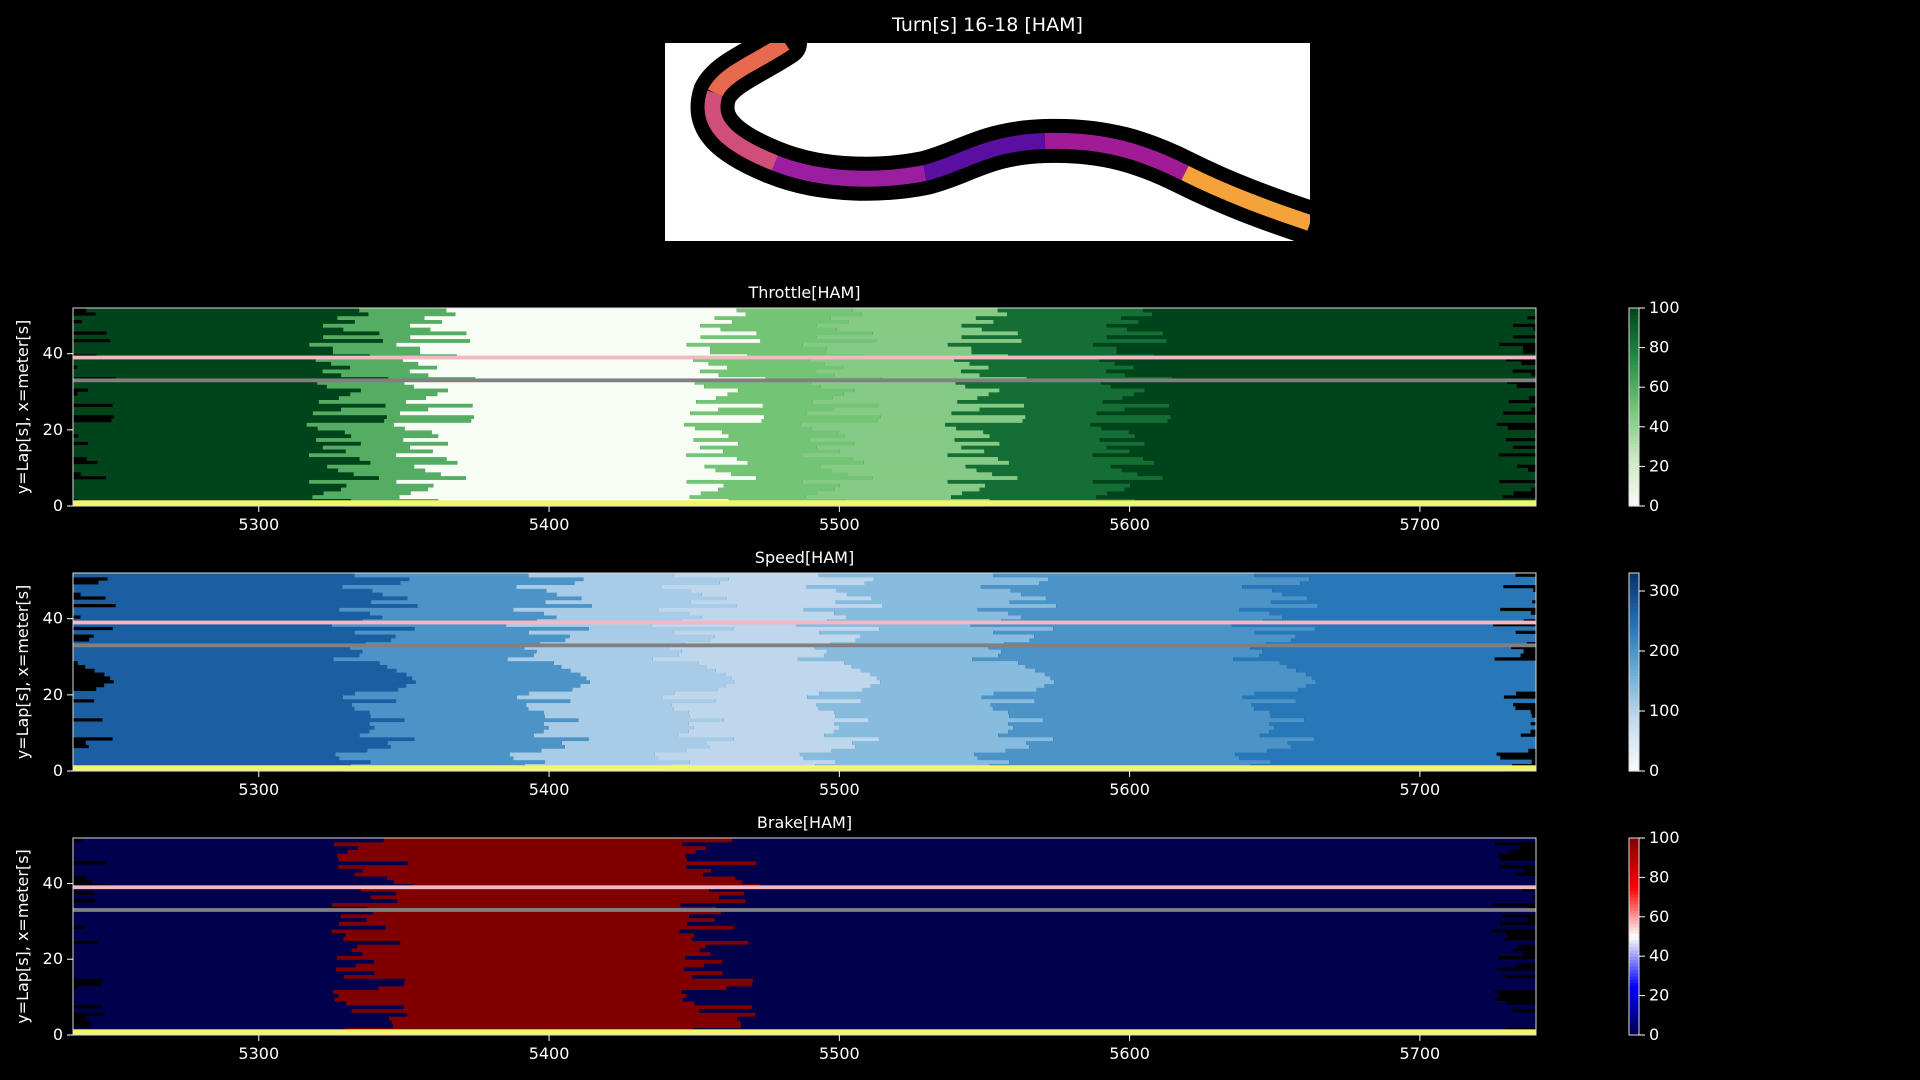  Describe the element at coordinates (984, 157) in the screenshot. I see `track-line-segment` at that location.